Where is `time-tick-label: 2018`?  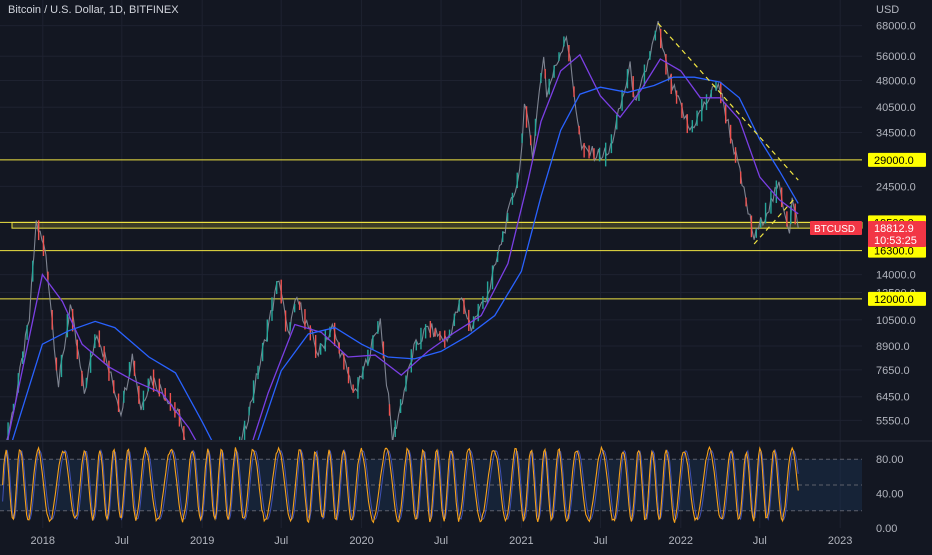 time-tick-label: 2018 is located at coordinates (43, 541).